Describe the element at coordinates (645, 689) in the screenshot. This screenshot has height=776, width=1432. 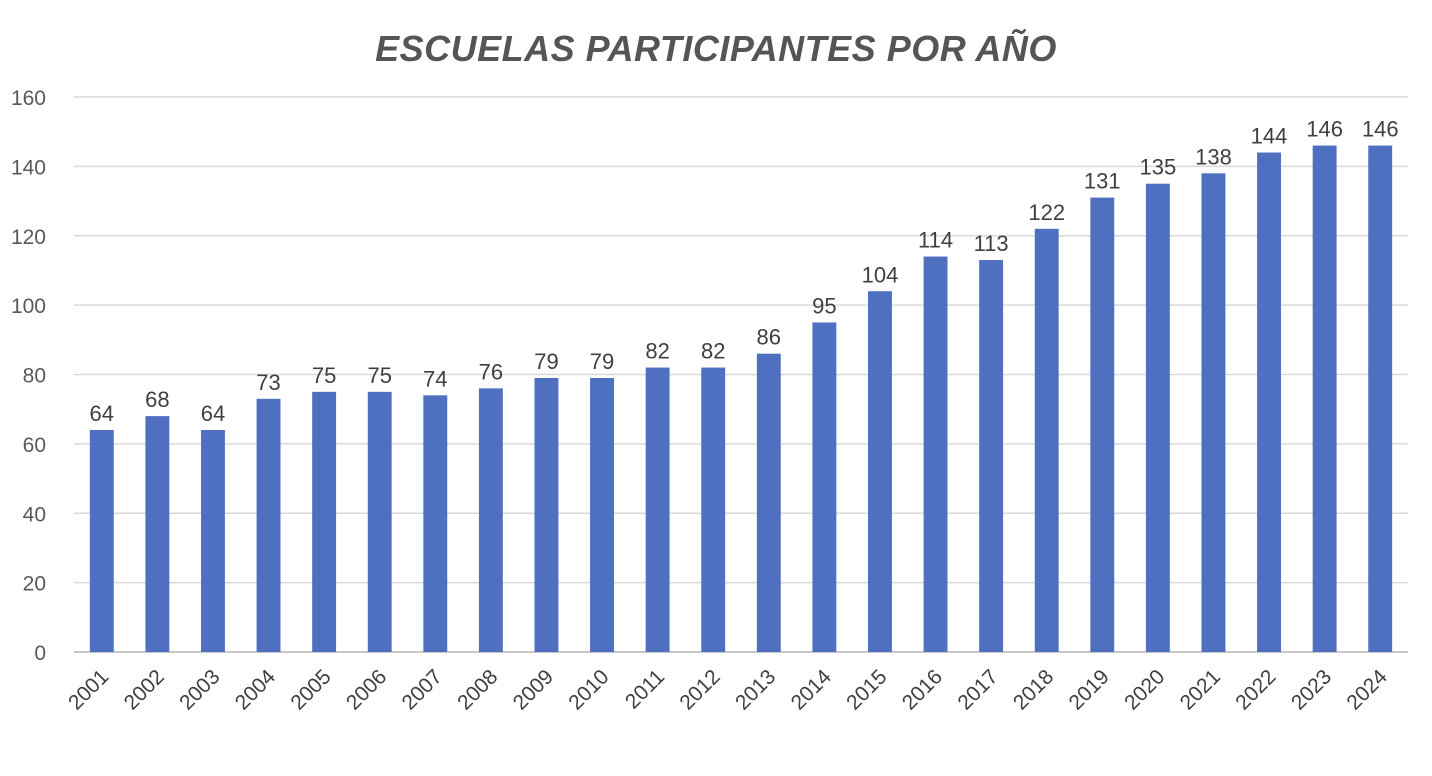
I see `x-tick-label: 2011` at that location.